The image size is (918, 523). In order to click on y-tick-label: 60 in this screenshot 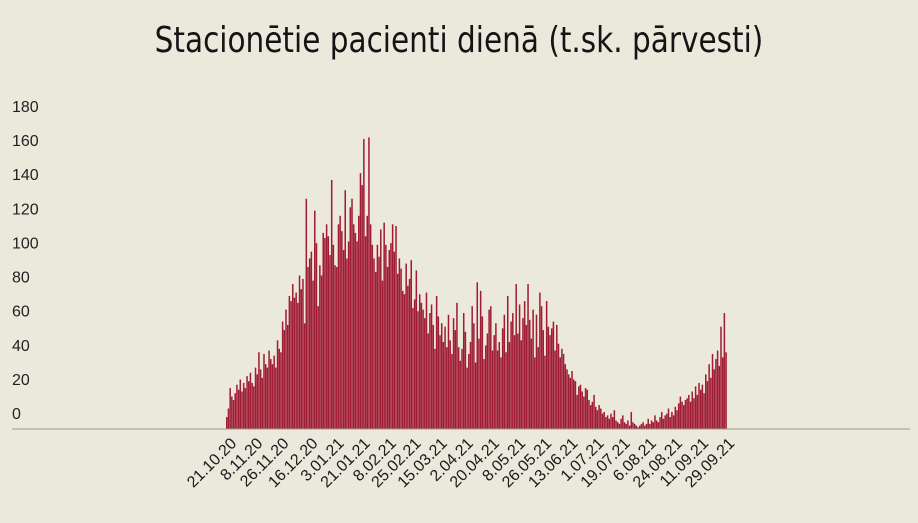, I will do `click(21, 312)`.